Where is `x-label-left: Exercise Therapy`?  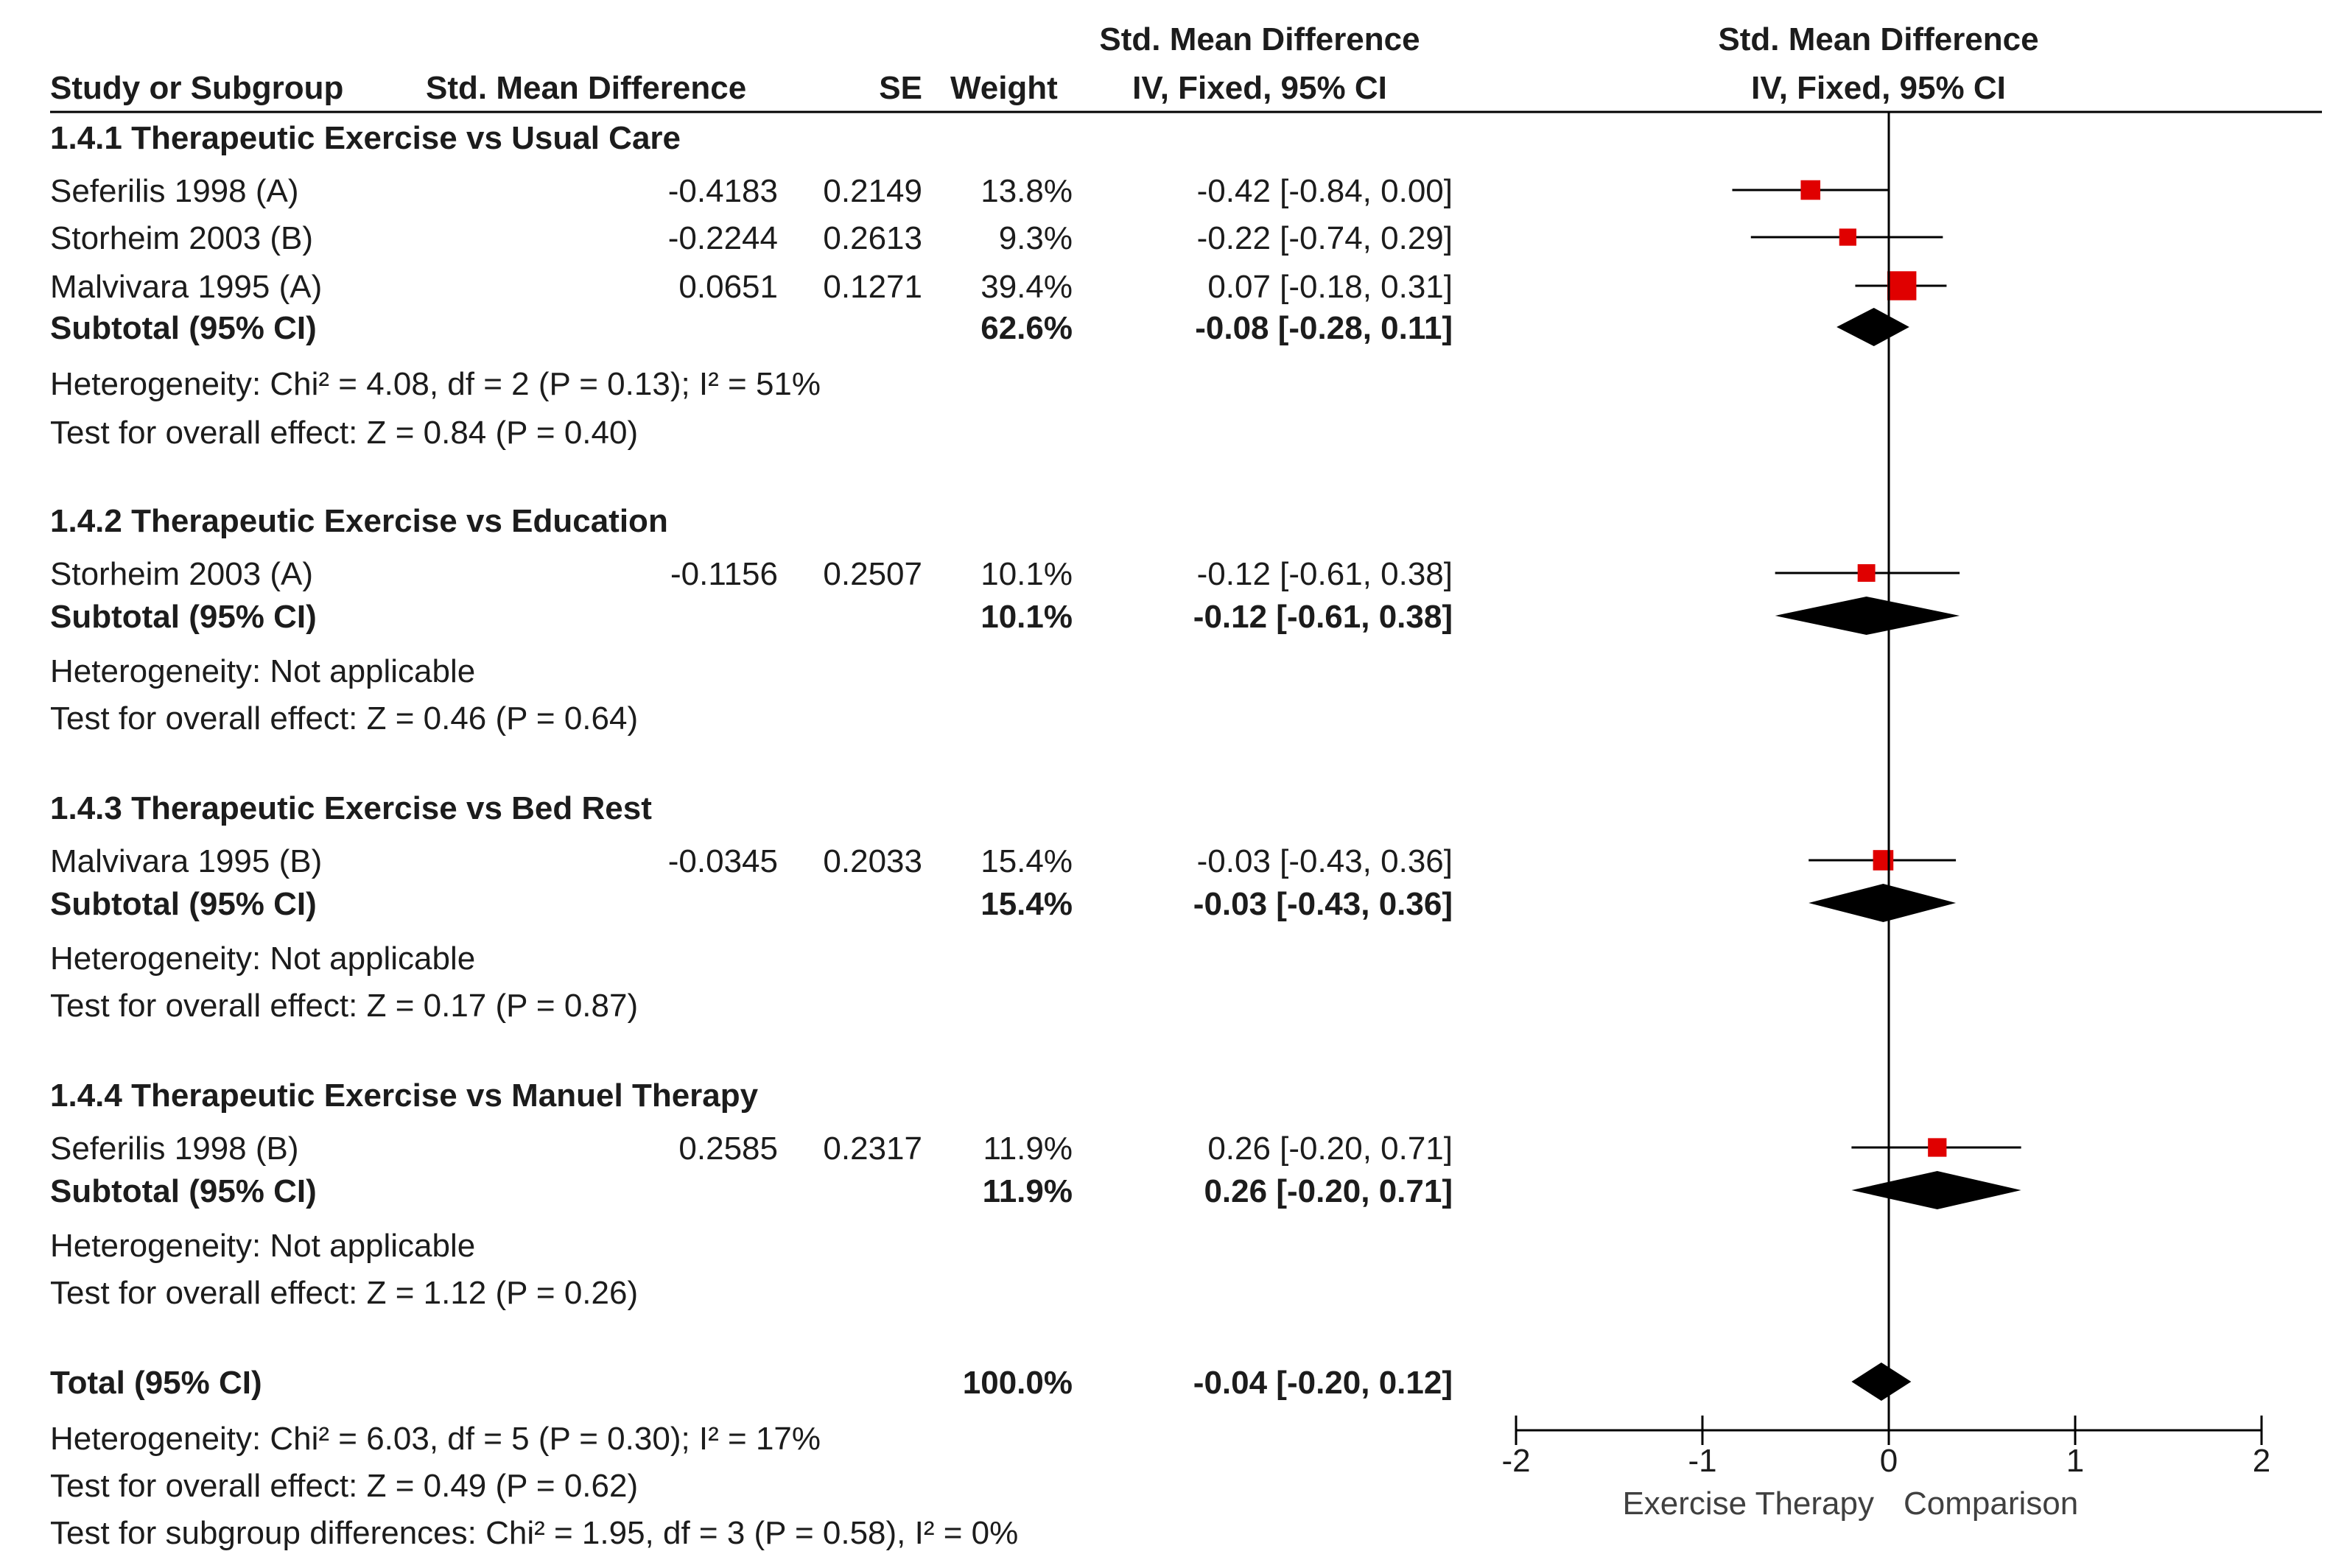 x-label-left: Exercise Therapy is located at coordinates (1748, 1504).